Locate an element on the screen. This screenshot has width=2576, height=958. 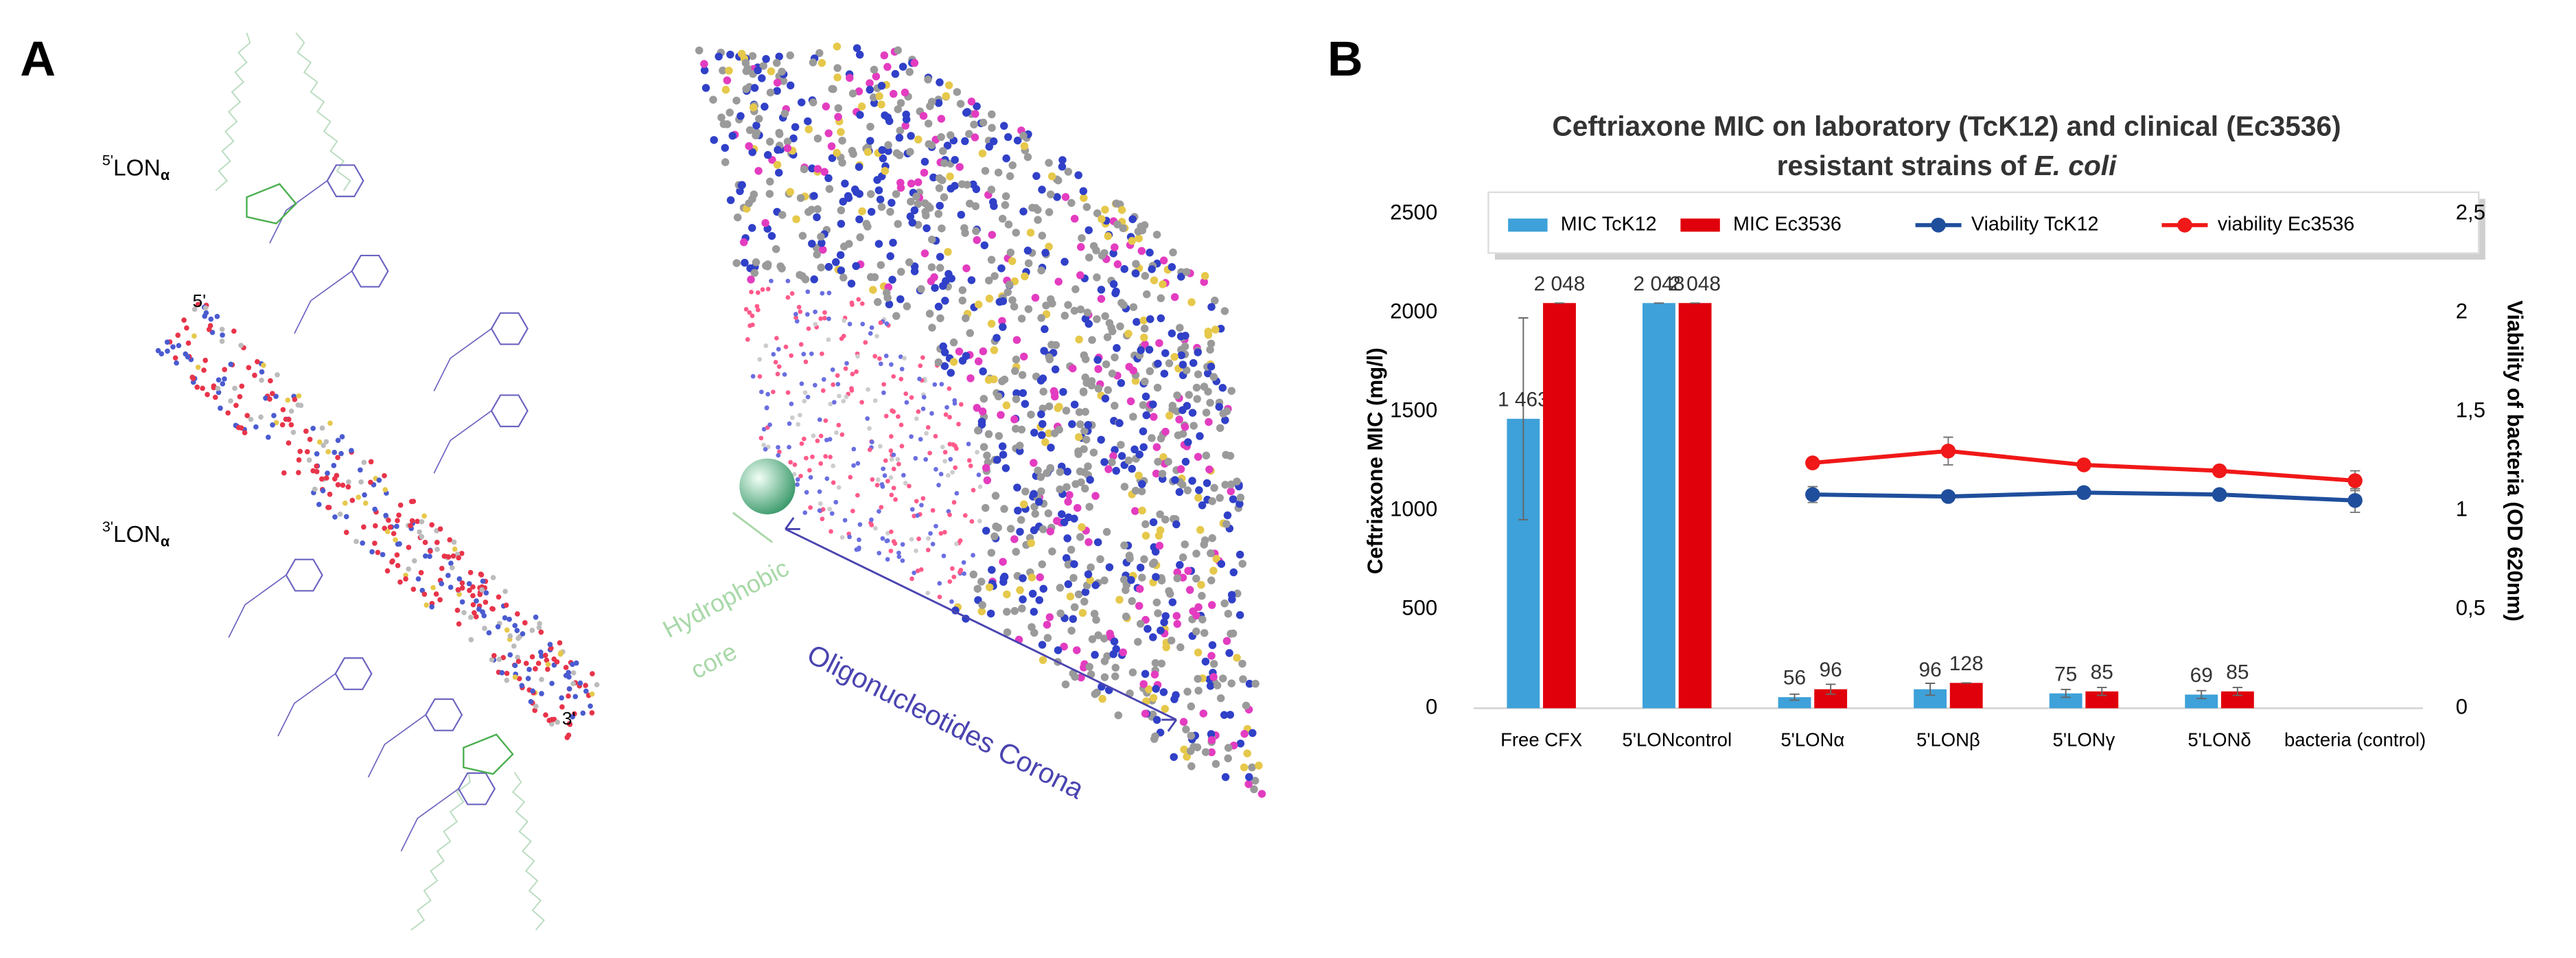
bar is located at coordinates (1794, 703).